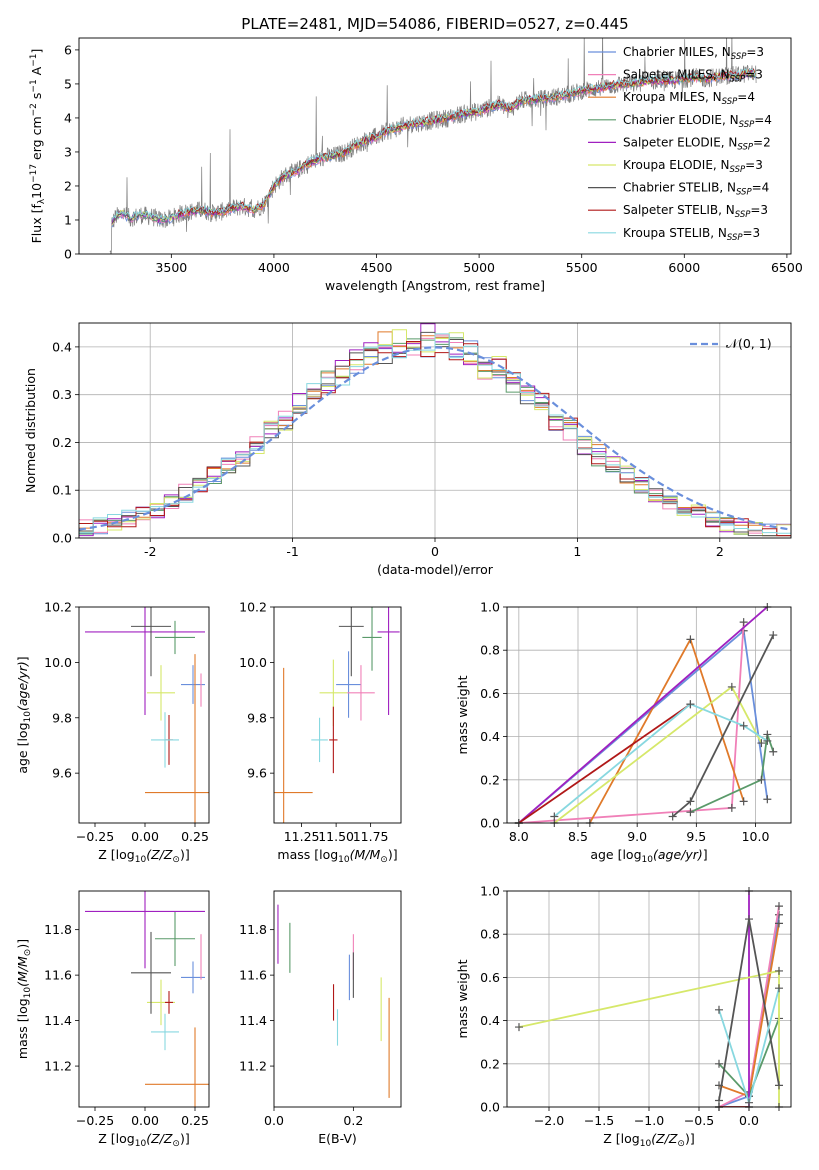  I want to click on y-tick-label: 4, so click(68, 117).